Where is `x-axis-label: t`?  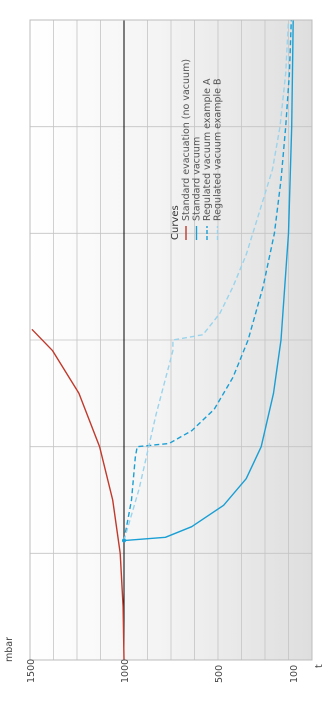
x-axis-label: t is located at coordinates (319, 666).